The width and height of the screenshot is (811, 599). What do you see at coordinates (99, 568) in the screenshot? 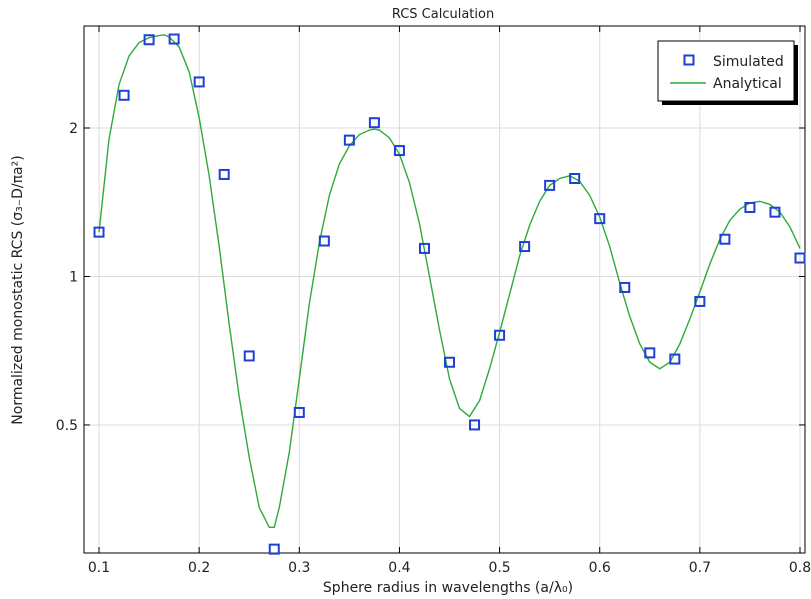
I see `x-tick-label: 0.1` at bounding box center [99, 568].